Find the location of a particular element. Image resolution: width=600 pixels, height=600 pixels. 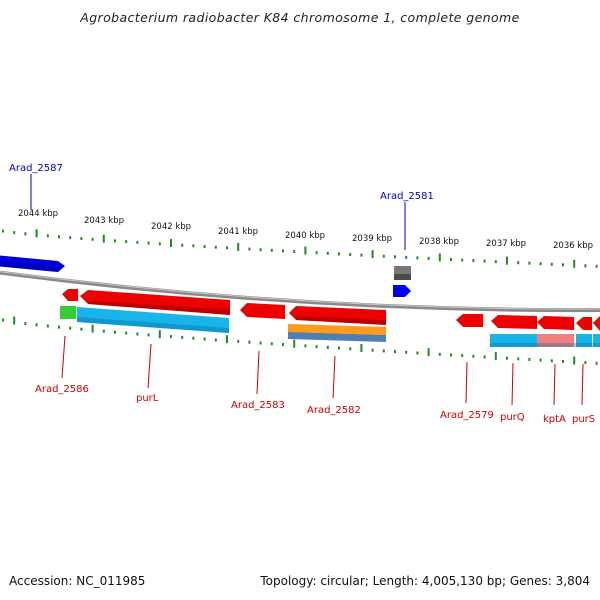

gene-arrow-purs is located at coordinates (584, 323).